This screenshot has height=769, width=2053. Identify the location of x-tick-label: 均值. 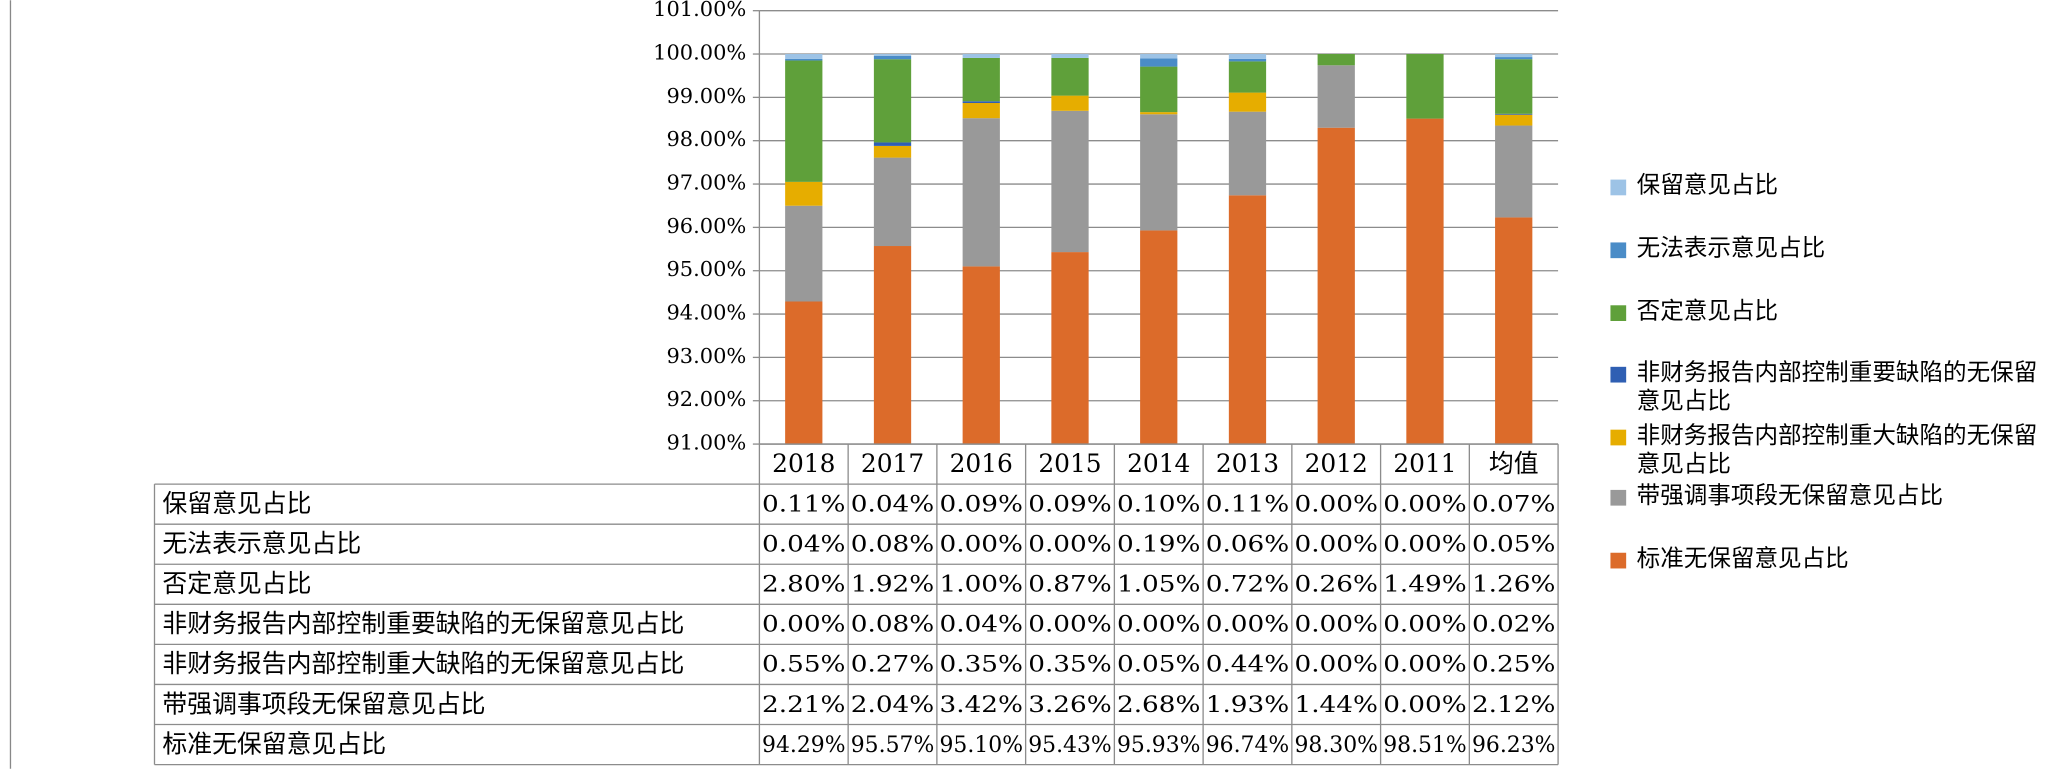
(1514, 463).